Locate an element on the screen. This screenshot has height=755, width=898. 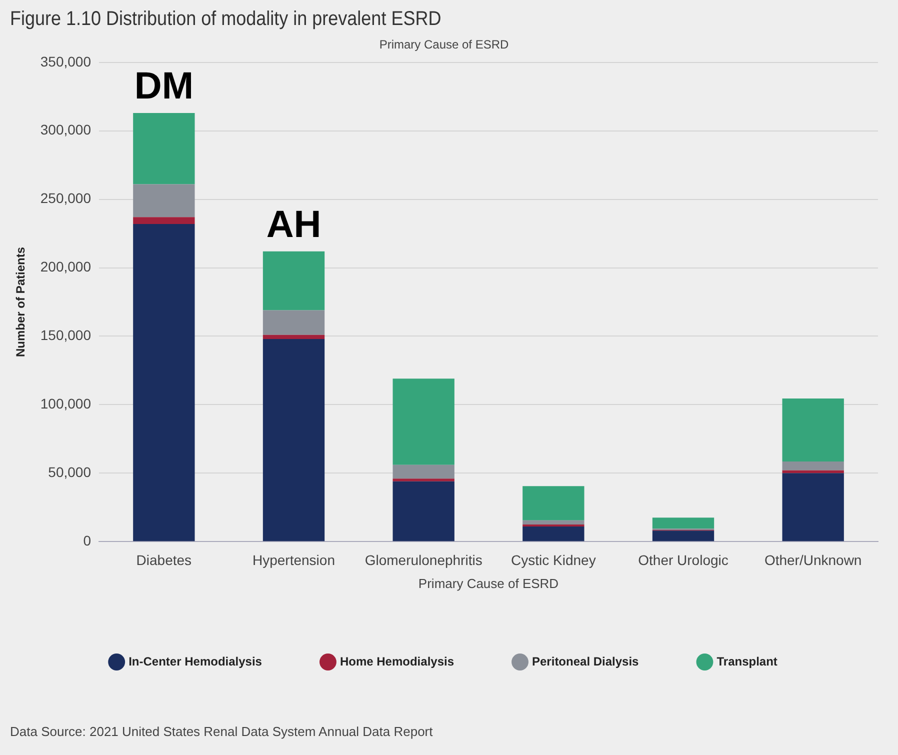
y-tick-label: 150,000 is located at coordinates (66, 335).